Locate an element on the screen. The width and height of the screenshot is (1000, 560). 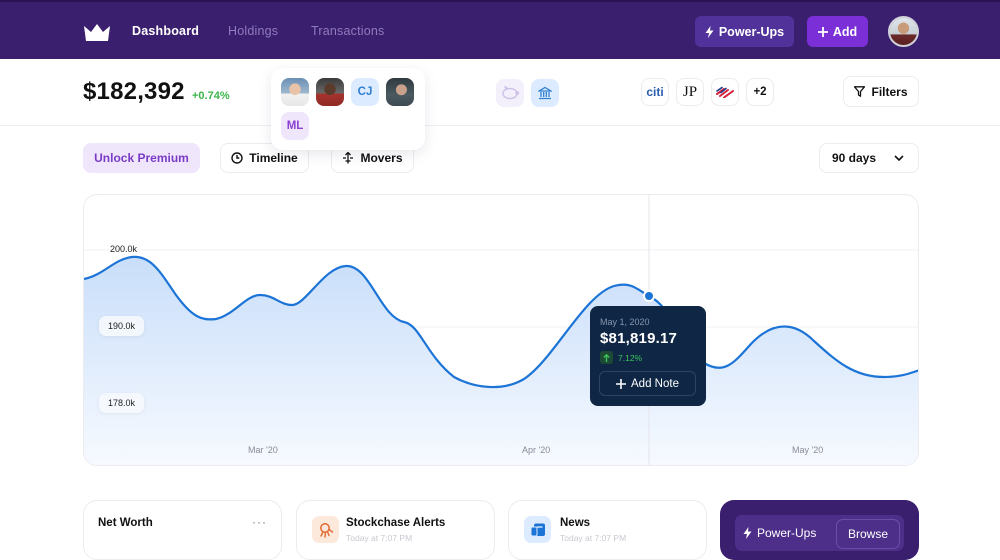
institution-bank-of-america is located at coordinates (725, 92).